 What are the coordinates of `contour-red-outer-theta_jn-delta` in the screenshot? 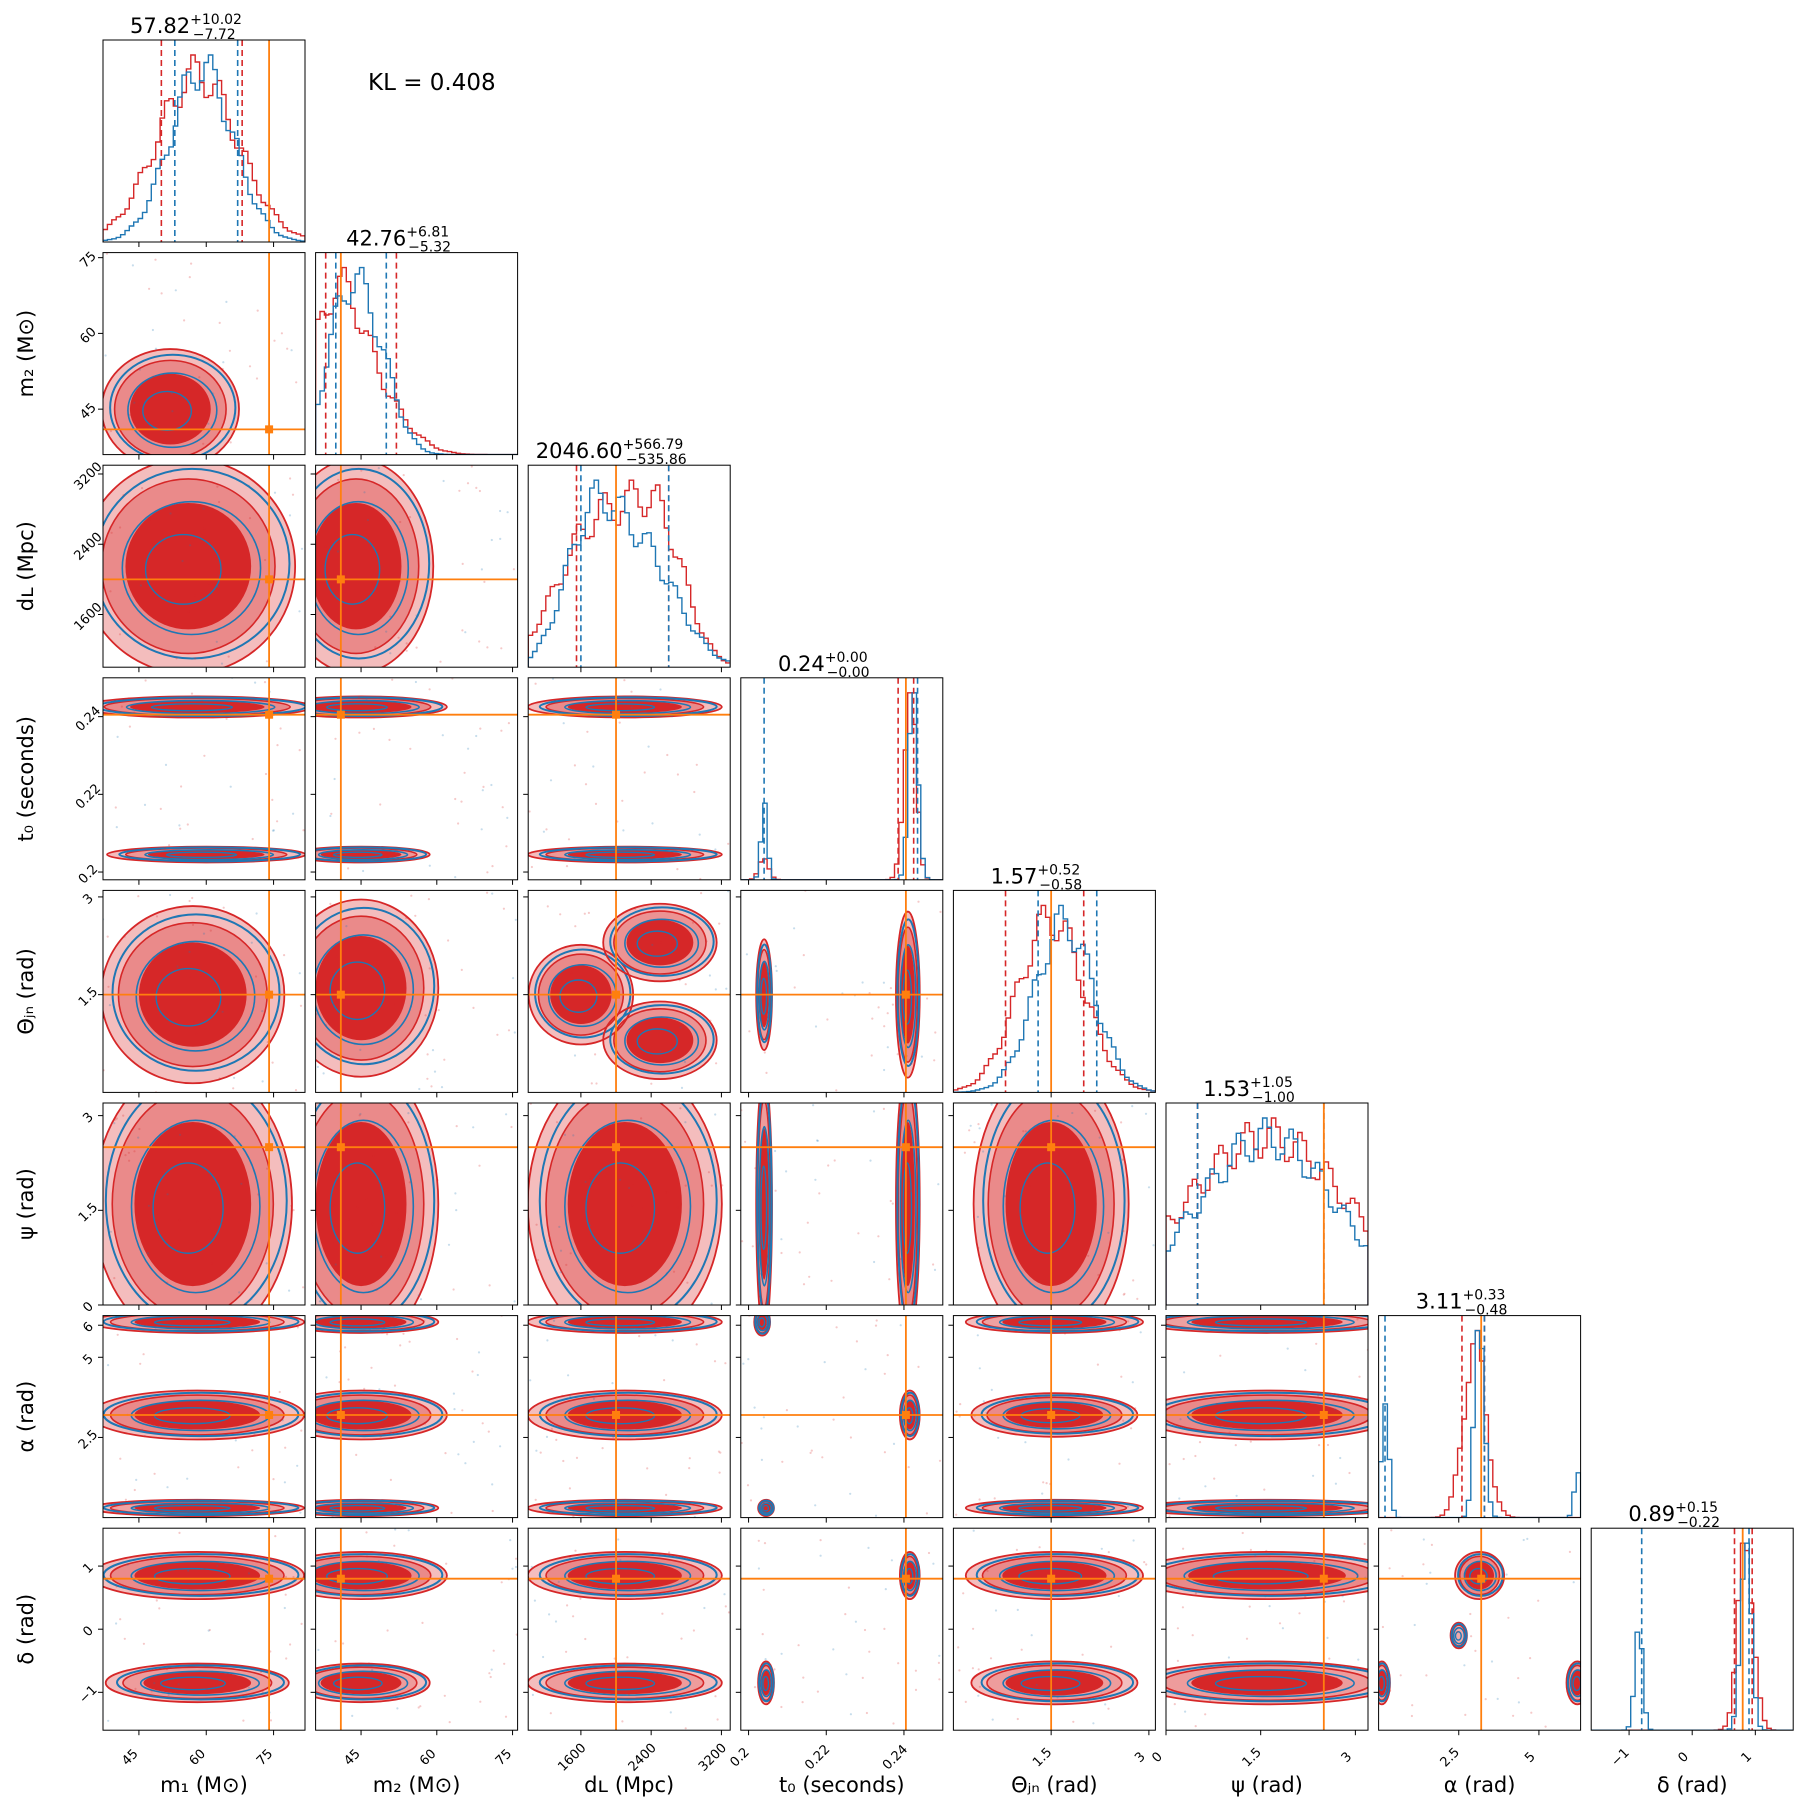 It's located at (1054, 1576).